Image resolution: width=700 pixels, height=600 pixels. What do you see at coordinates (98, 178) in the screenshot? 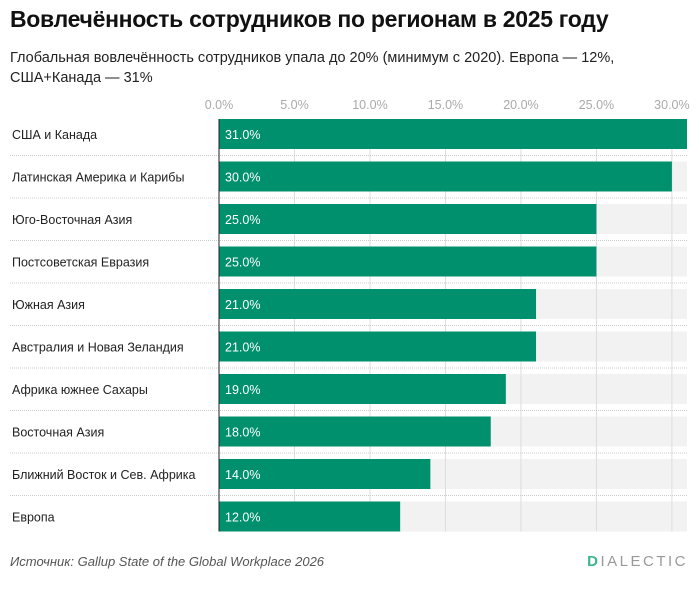
I see `category-label: Латинская Америка и Карибы` at bounding box center [98, 178].